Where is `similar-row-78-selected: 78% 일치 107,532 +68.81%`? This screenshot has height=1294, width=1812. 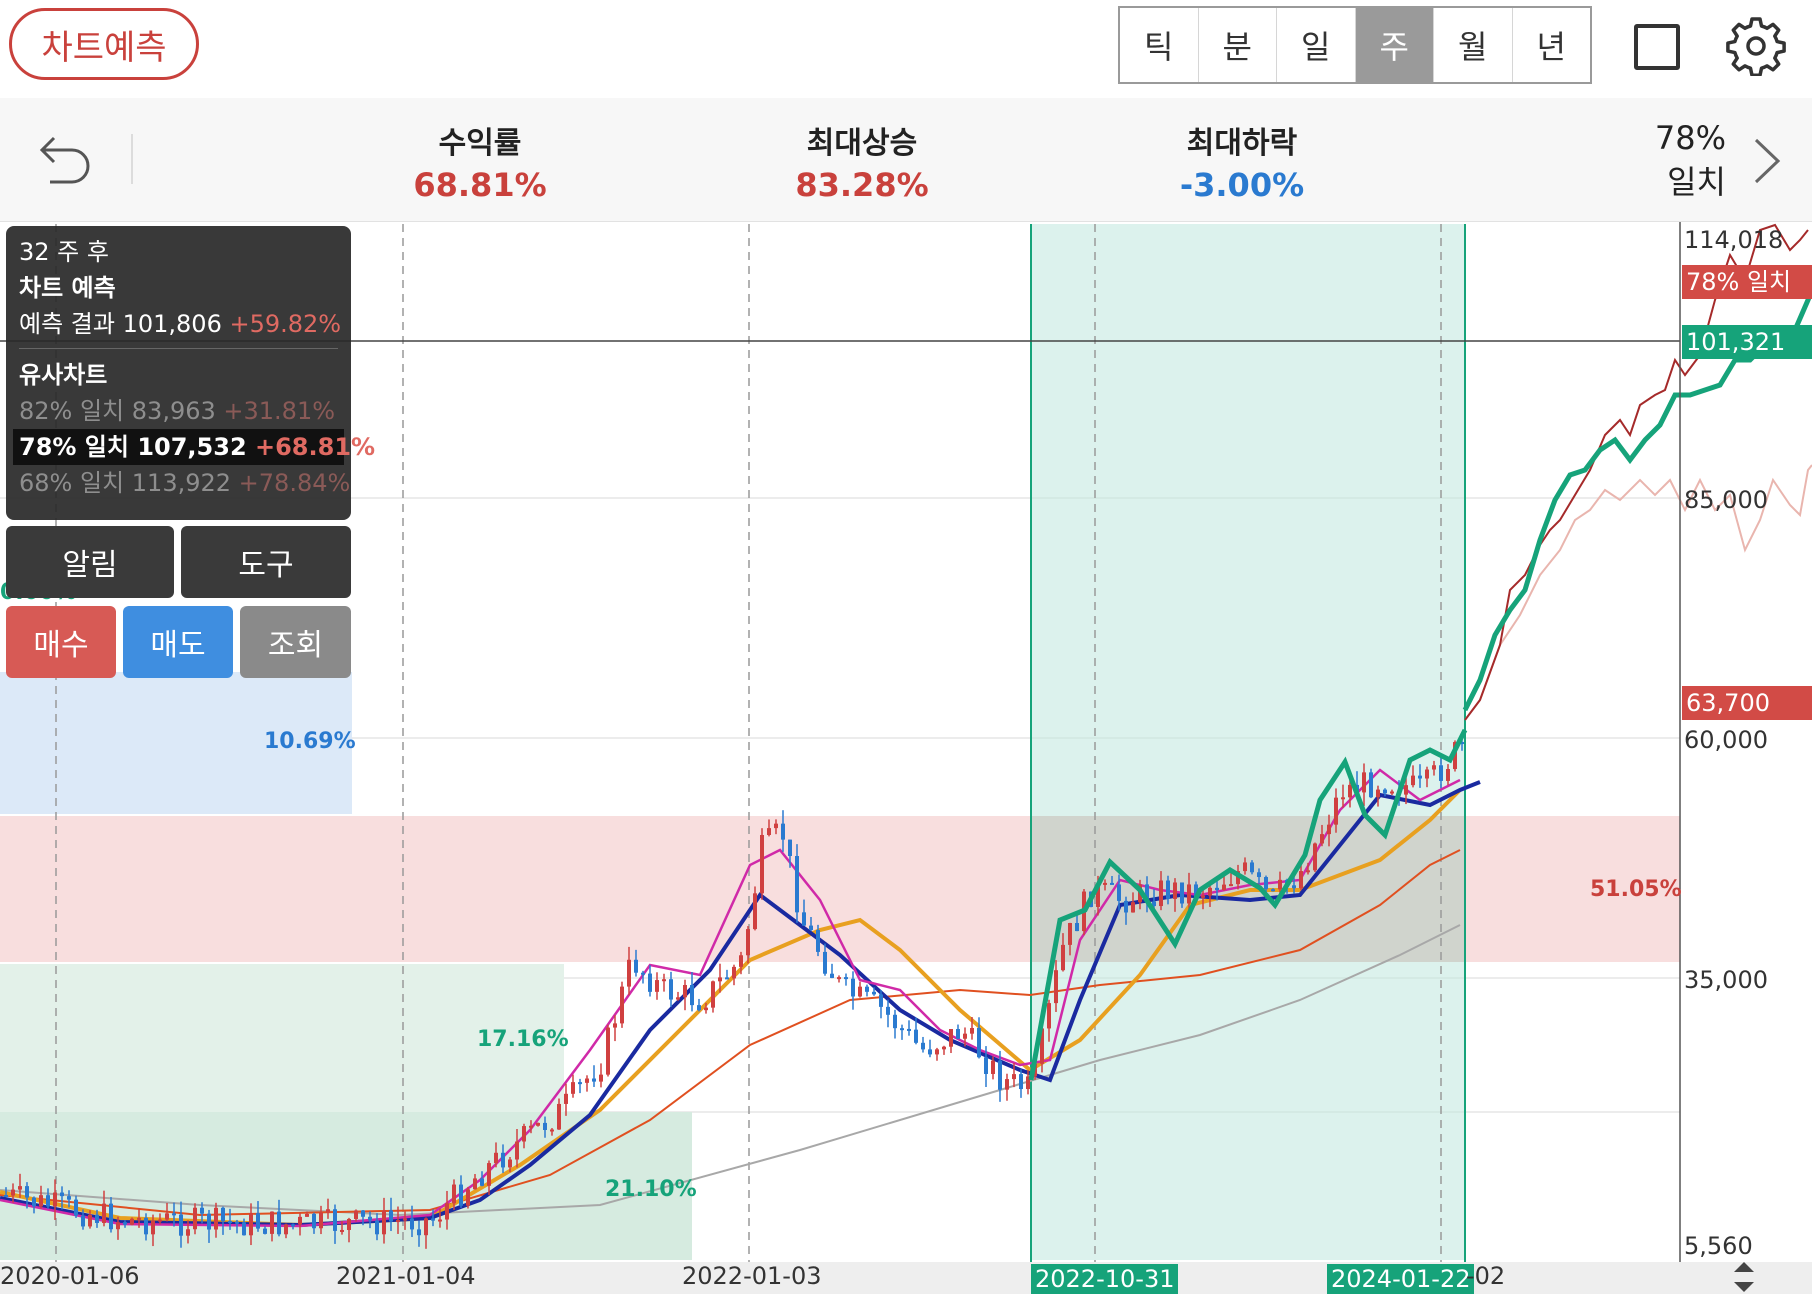 similar-row-78-selected: 78% 일치 107,532 +68.81% is located at coordinates (194, 447).